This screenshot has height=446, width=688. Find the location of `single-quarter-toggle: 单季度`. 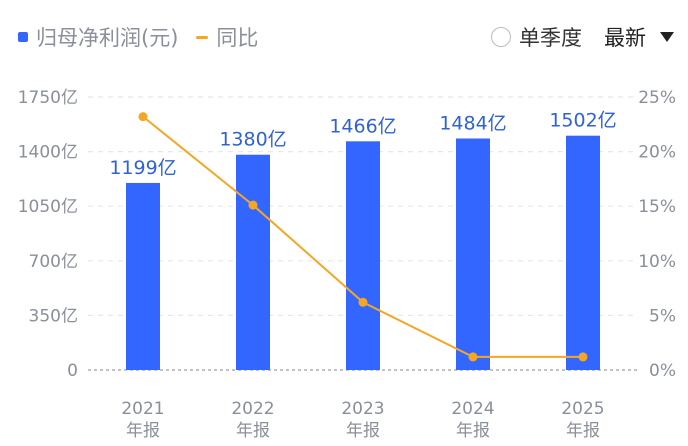

single-quarter-toggle: 单季度 is located at coordinates (536, 37).